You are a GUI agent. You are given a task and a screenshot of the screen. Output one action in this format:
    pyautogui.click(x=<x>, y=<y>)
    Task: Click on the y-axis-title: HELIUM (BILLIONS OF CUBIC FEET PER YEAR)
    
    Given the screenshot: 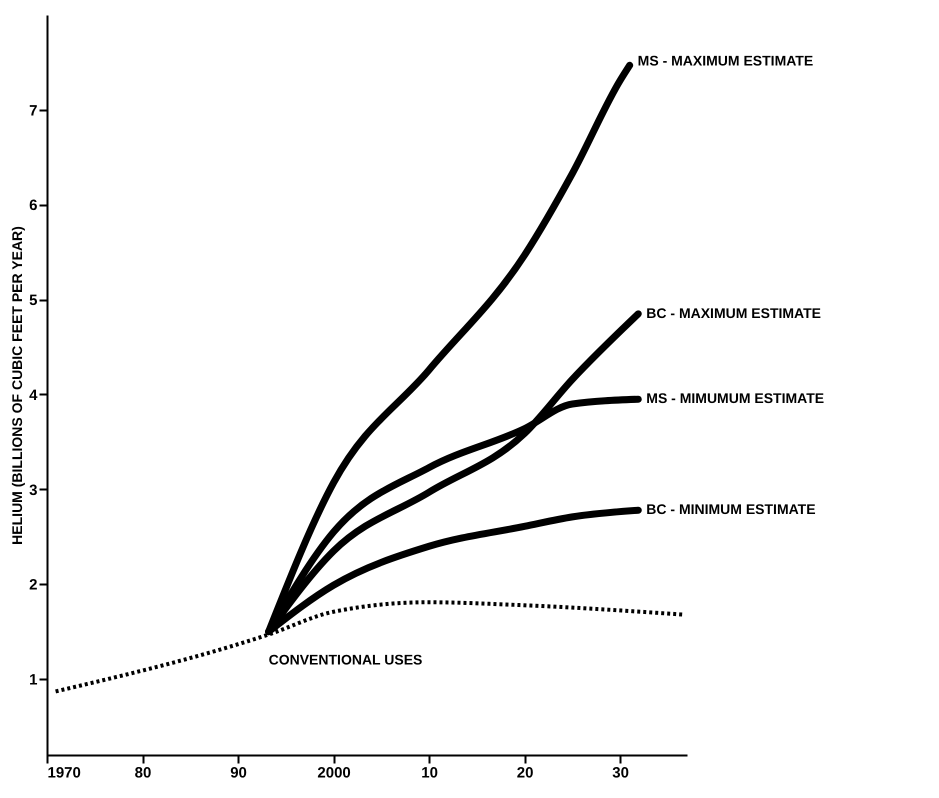 What is the action you would take?
    pyautogui.click(x=17, y=385)
    